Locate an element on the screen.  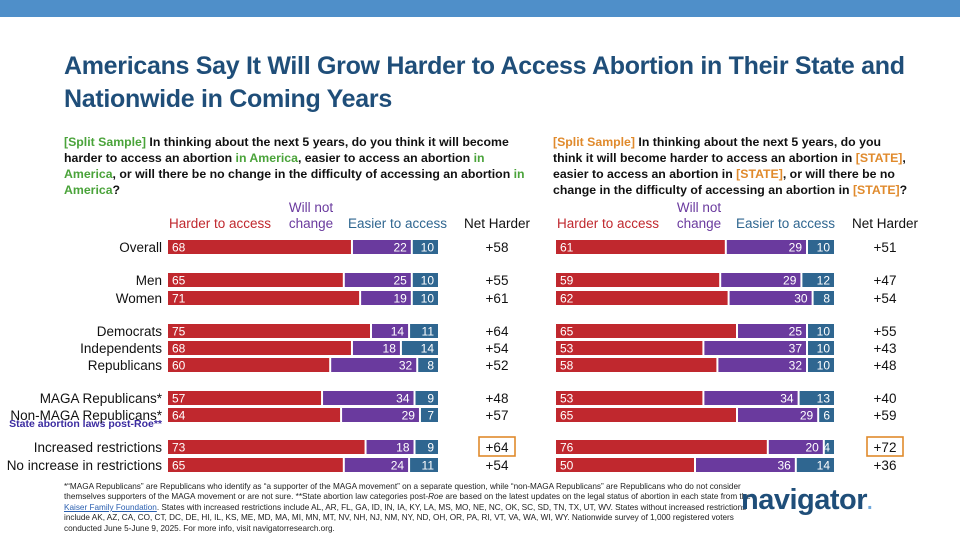
bar-value-label: 32 is located at coordinates (796, 366).